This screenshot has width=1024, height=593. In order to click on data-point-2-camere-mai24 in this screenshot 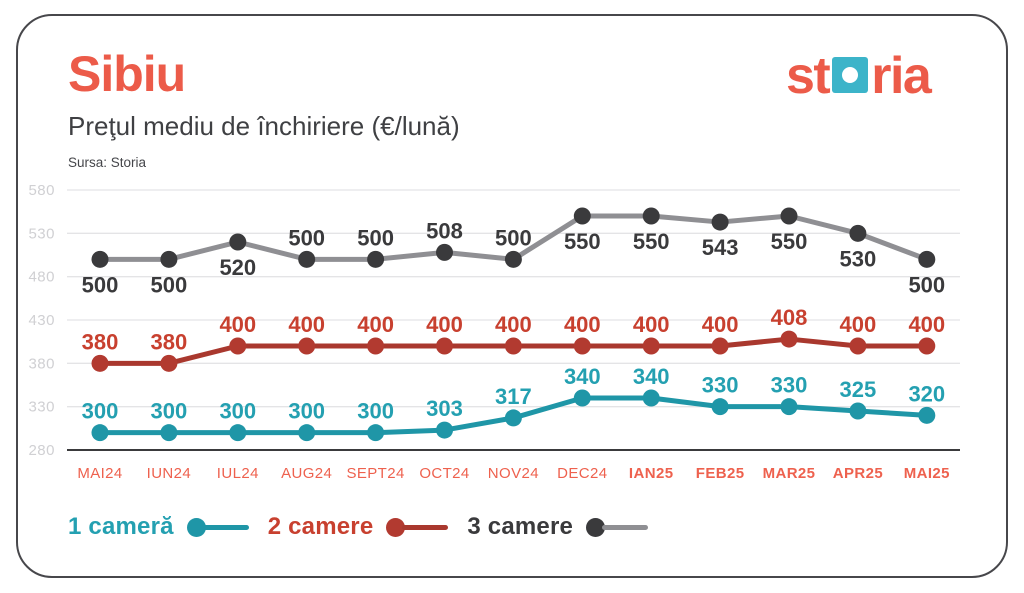, I will do `click(100, 363)`.